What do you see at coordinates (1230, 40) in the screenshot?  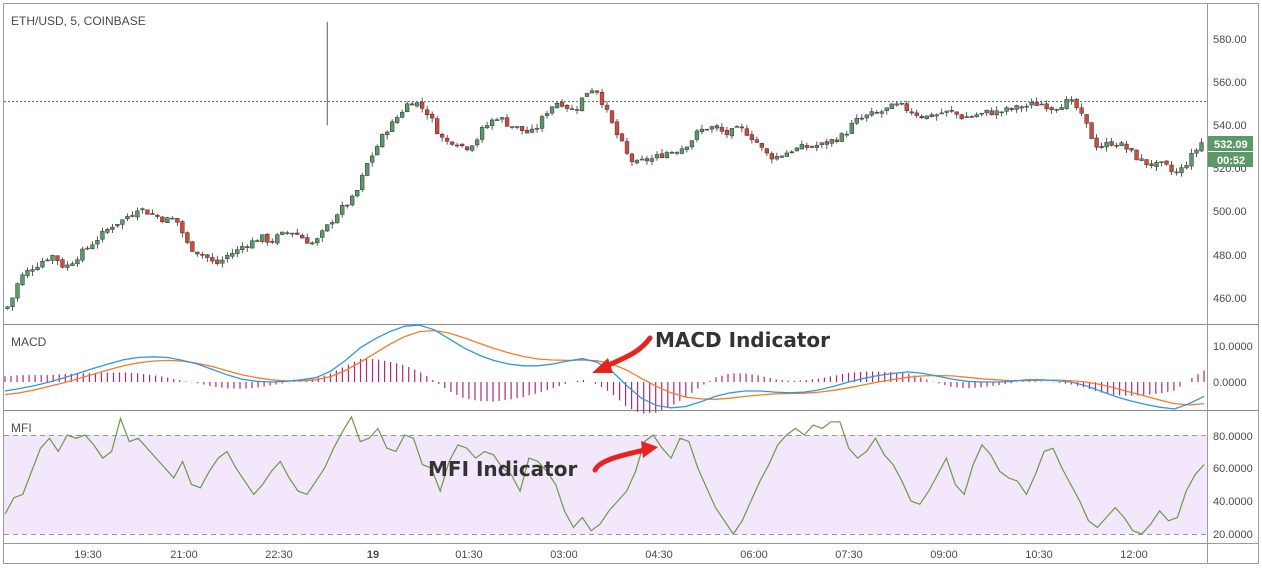 I see `price-tick: 580.00` at bounding box center [1230, 40].